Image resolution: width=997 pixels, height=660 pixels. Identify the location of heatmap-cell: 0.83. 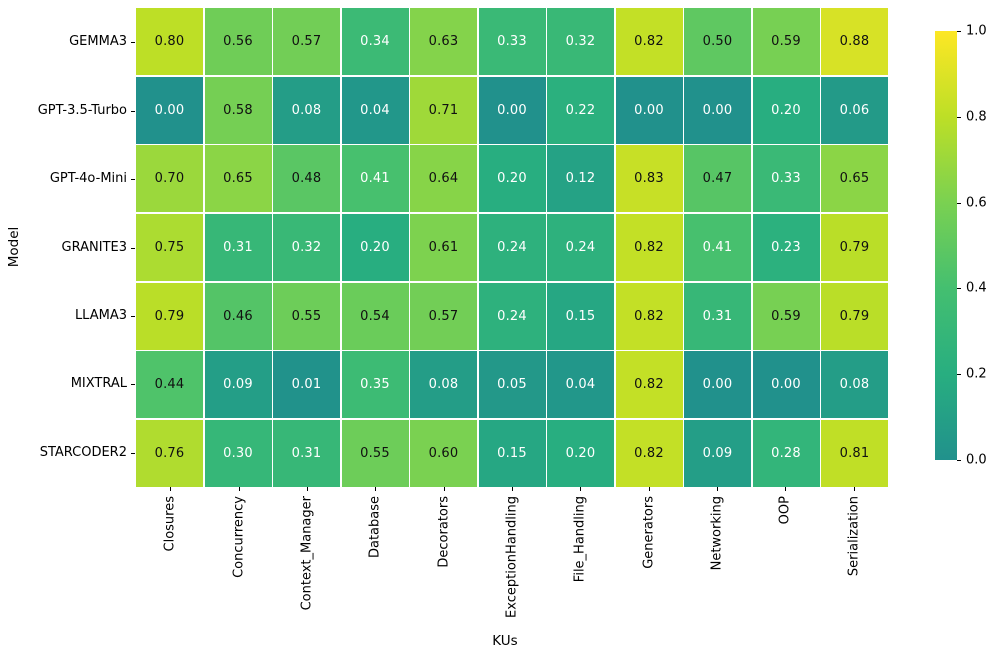
(649, 179).